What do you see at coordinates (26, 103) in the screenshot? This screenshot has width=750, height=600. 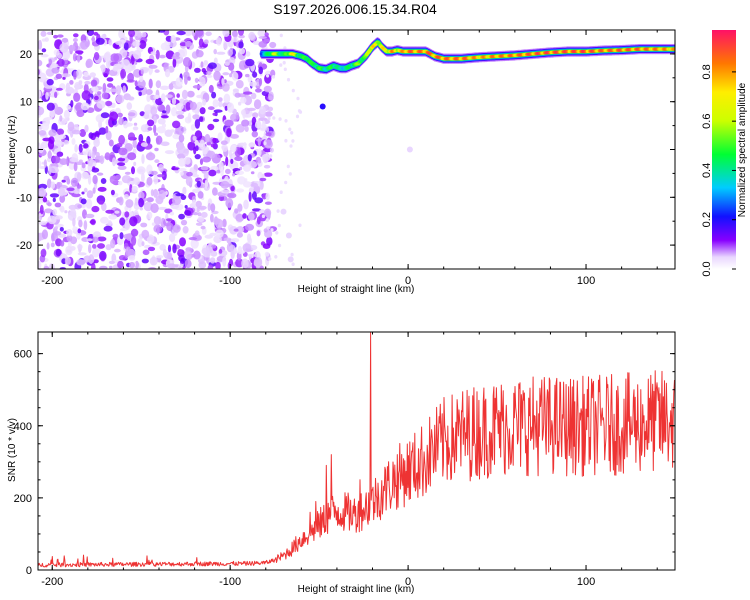 I see `y-tick-label: 10` at bounding box center [26, 103].